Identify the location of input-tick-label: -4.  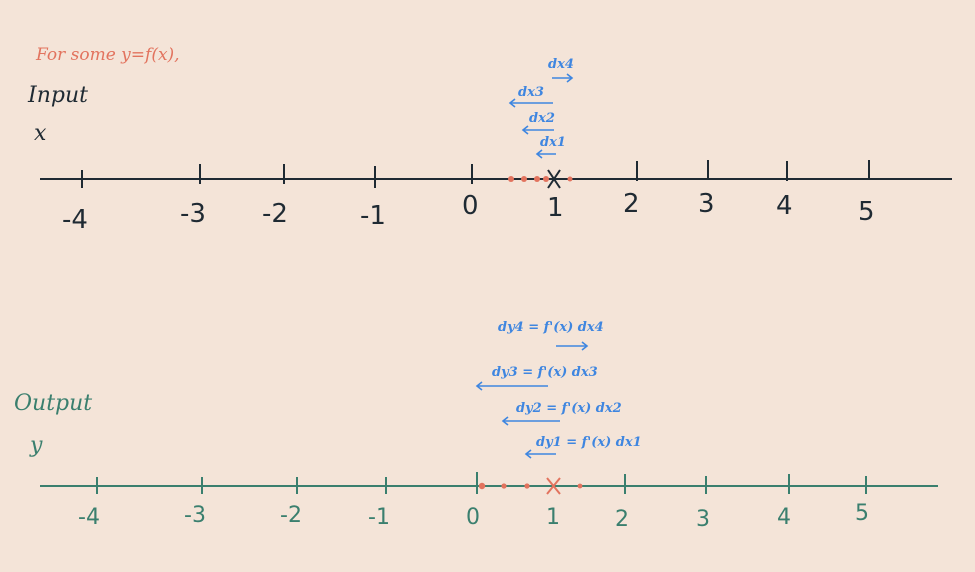
(75, 220).